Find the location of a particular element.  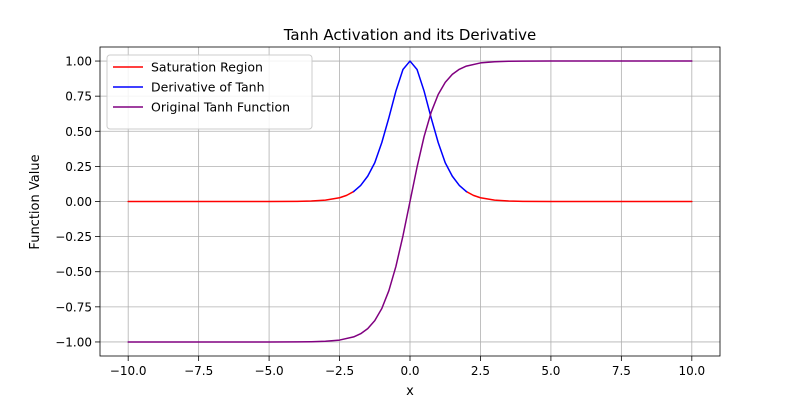

x-tick-label: 5.0 is located at coordinates (550, 371).